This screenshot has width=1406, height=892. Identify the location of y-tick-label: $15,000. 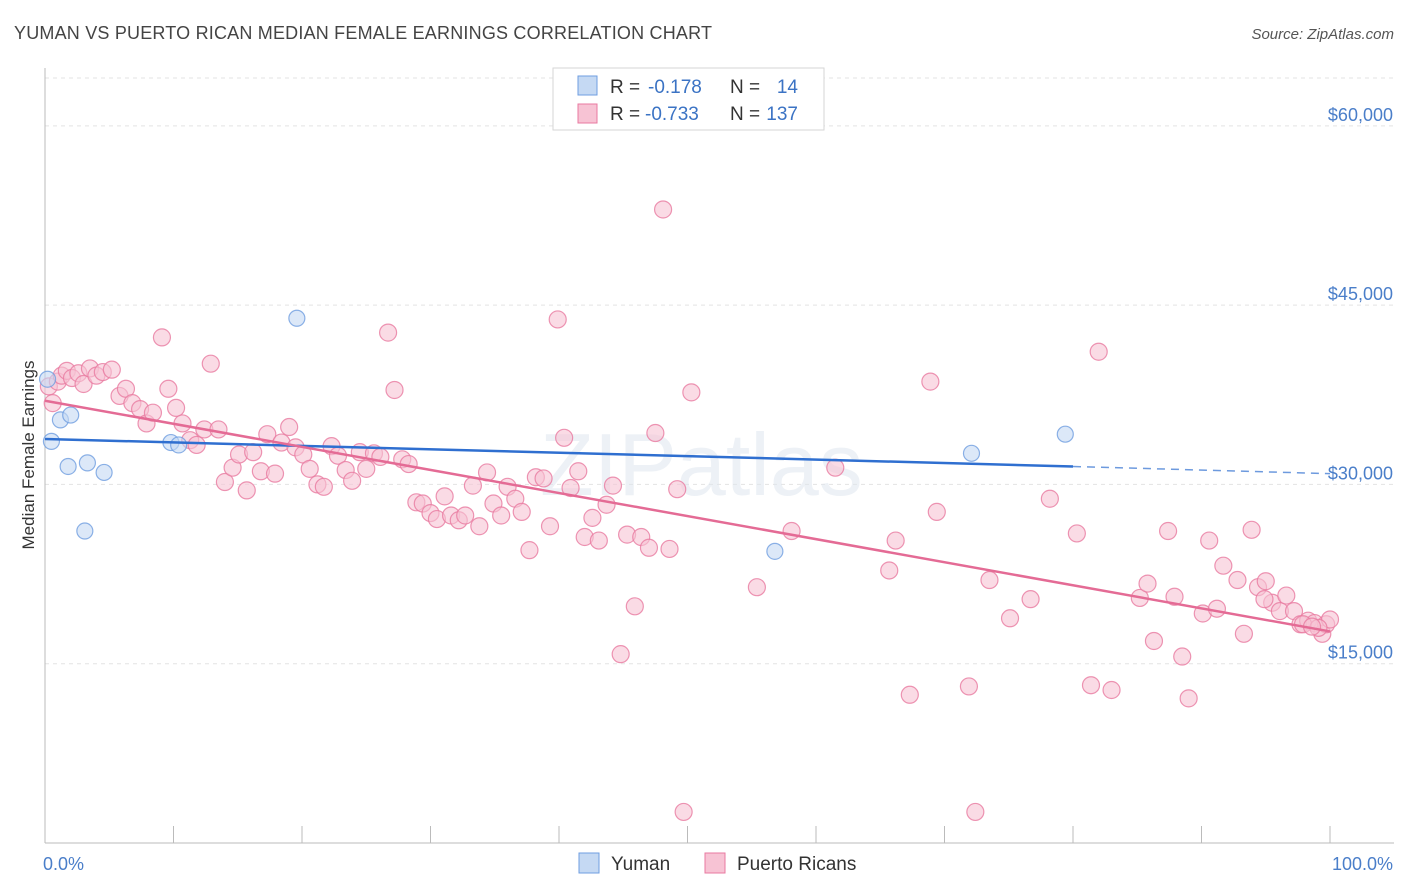
(1360, 653).